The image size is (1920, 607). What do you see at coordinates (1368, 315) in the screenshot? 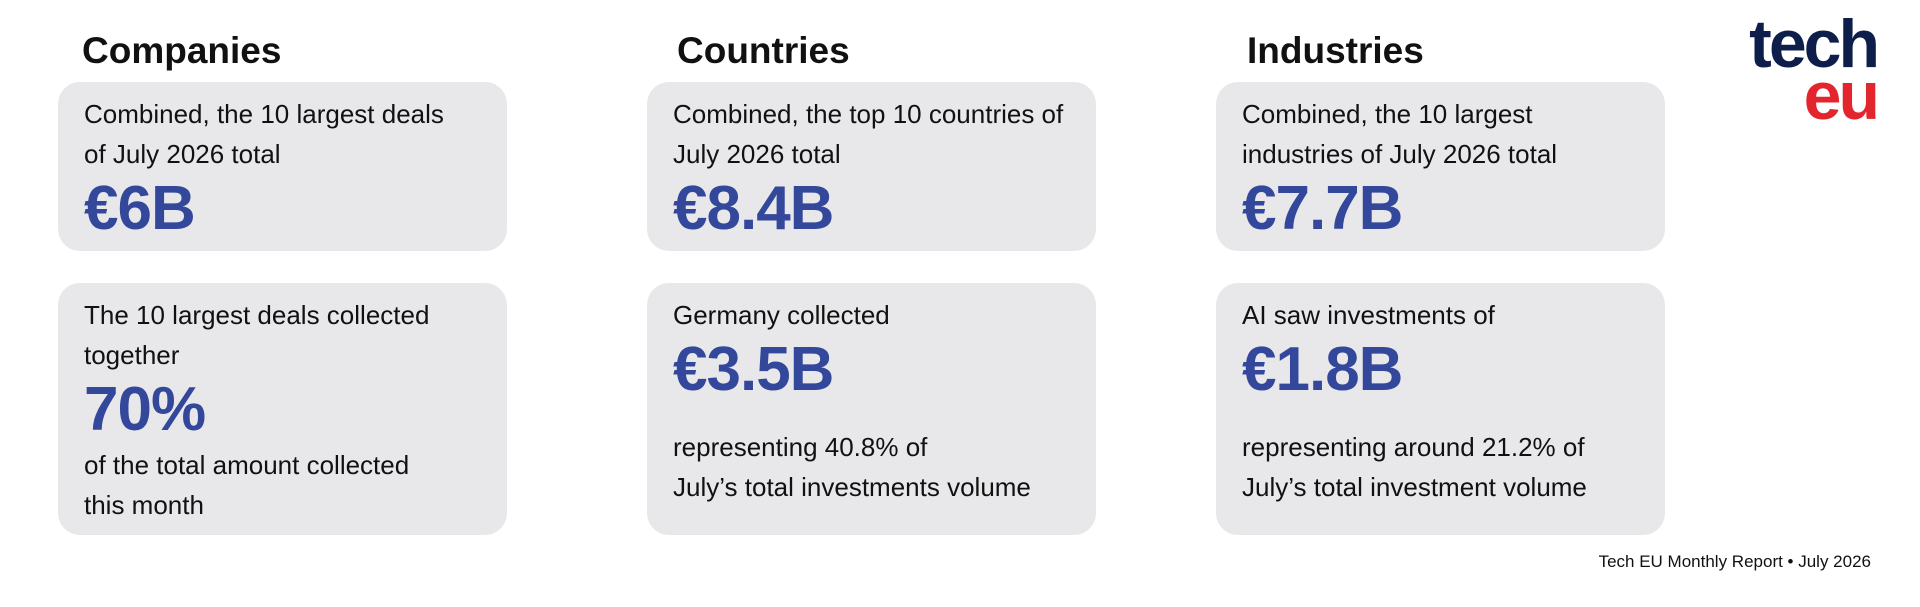
I see `card-text: AI saw investments of` at bounding box center [1368, 315].